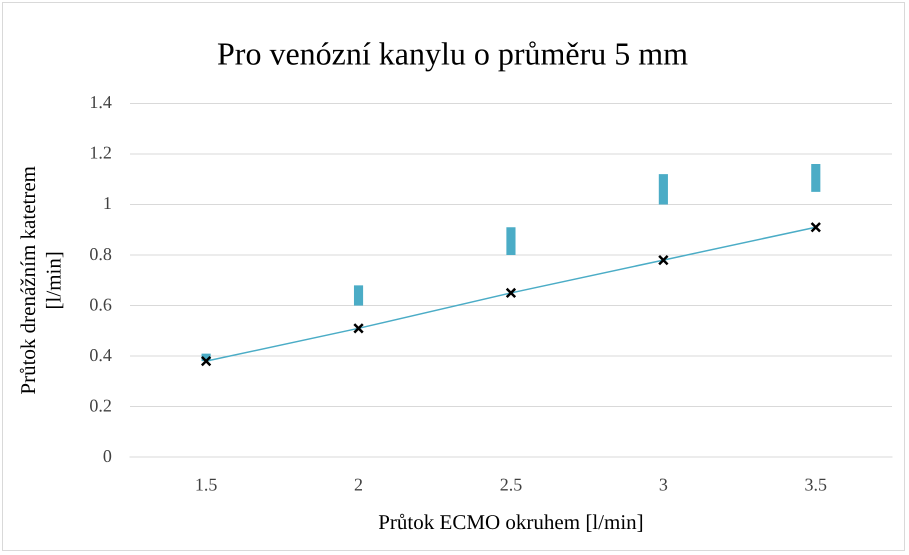  What do you see at coordinates (107, 203) in the screenshot?
I see `y-tick-label: 1` at bounding box center [107, 203].